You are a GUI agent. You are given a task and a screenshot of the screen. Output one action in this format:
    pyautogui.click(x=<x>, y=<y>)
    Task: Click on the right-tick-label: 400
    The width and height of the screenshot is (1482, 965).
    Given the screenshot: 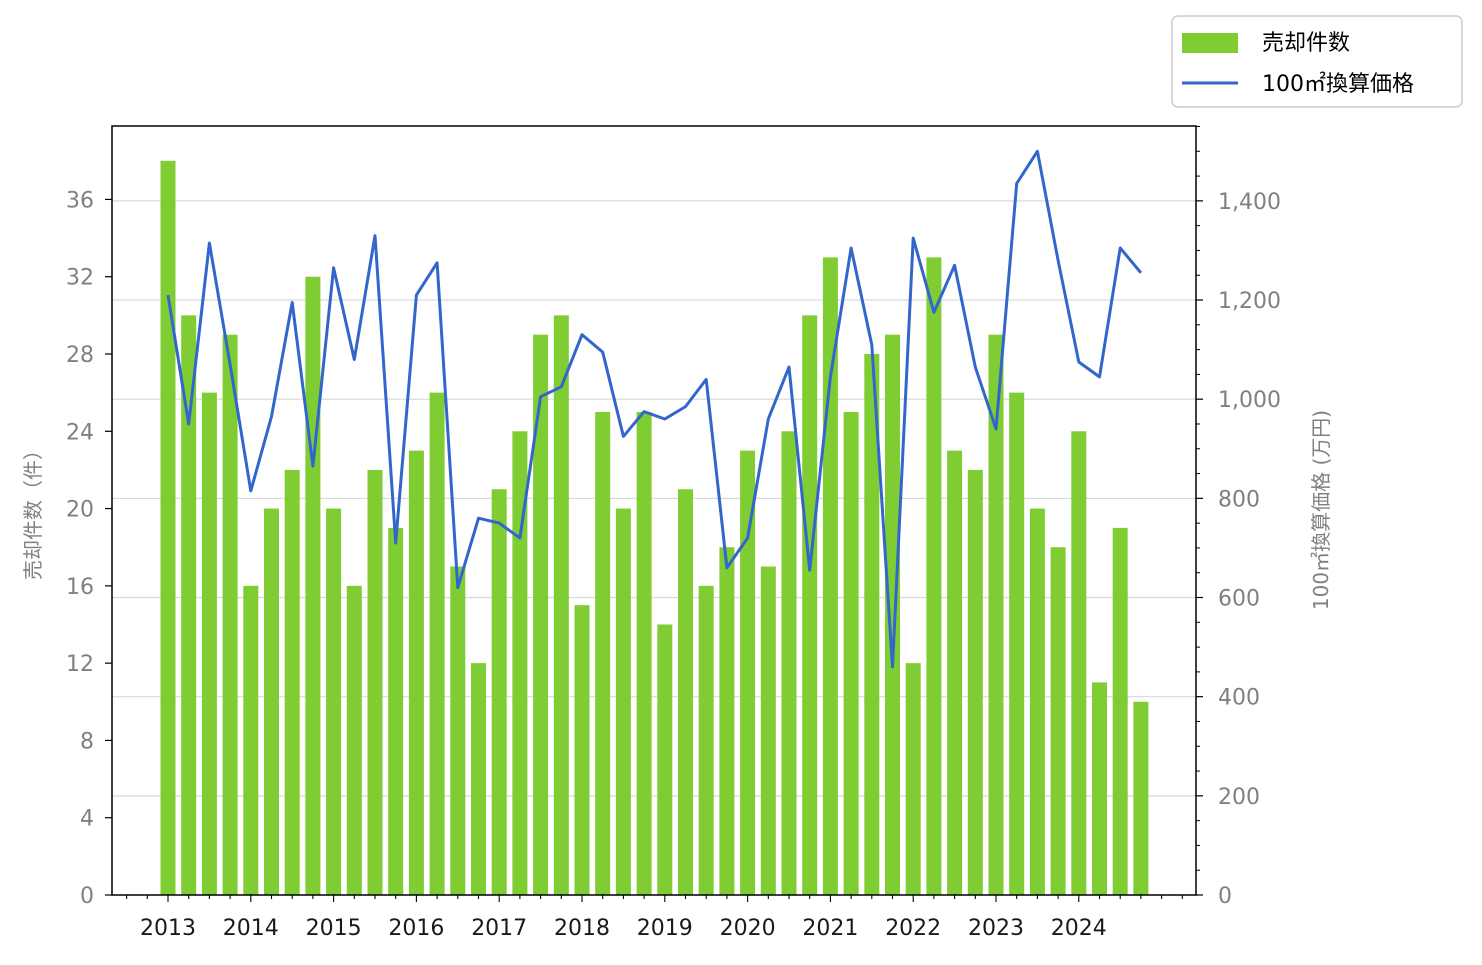 What is the action you would take?
    pyautogui.click(x=1239, y=698)
    